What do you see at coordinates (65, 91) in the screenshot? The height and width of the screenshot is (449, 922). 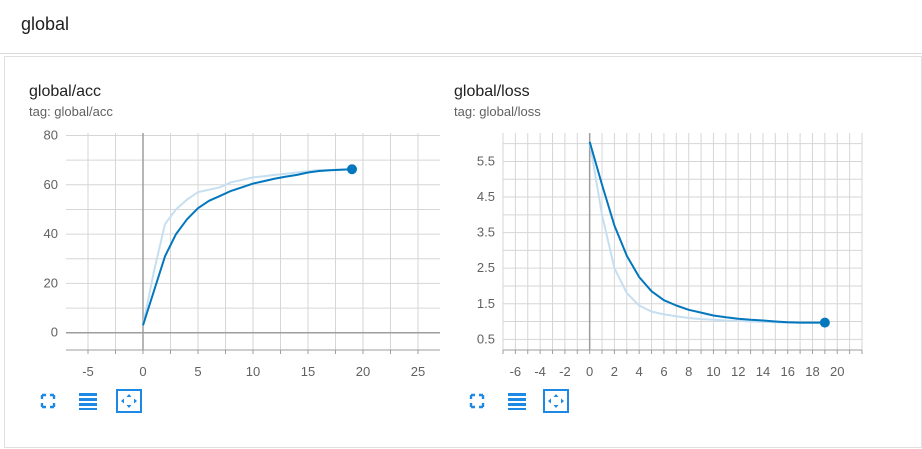 I see `chart-title: global/acc` at bounding box center [65, 91].